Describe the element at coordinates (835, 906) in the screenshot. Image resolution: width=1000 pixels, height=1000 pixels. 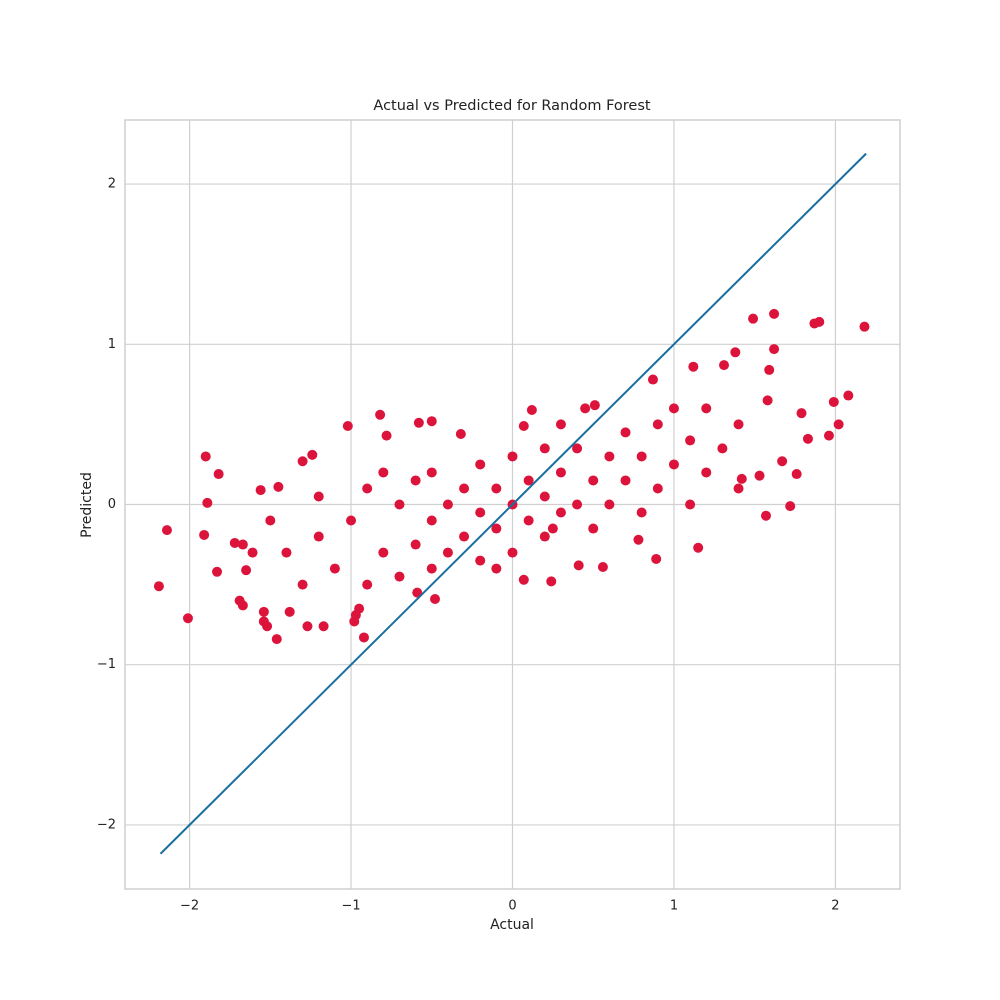
I see `x-tick-label: 2` at that location.